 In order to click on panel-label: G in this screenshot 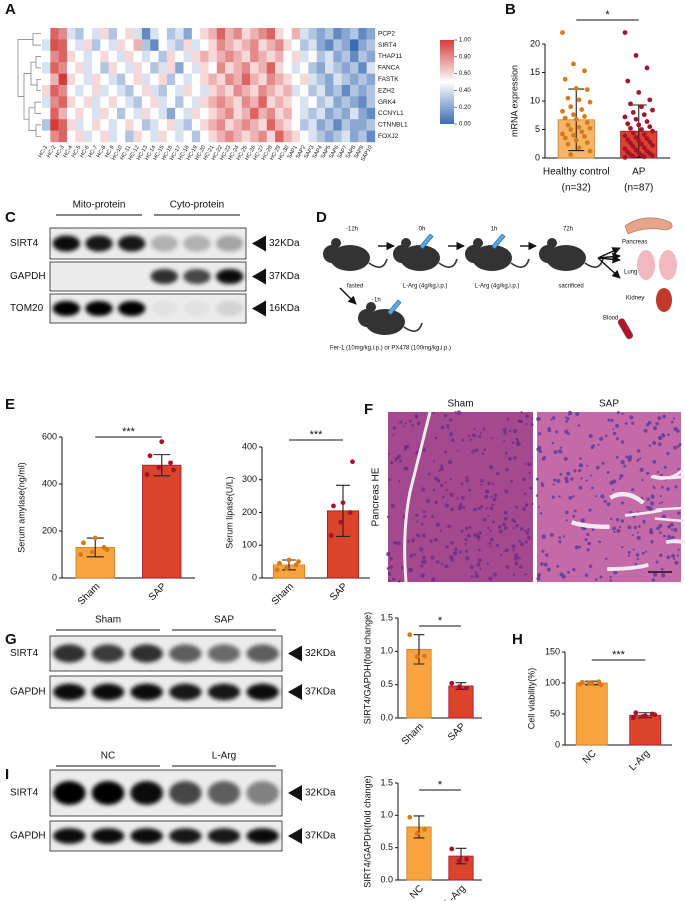, I will do `click(11, 639)`.